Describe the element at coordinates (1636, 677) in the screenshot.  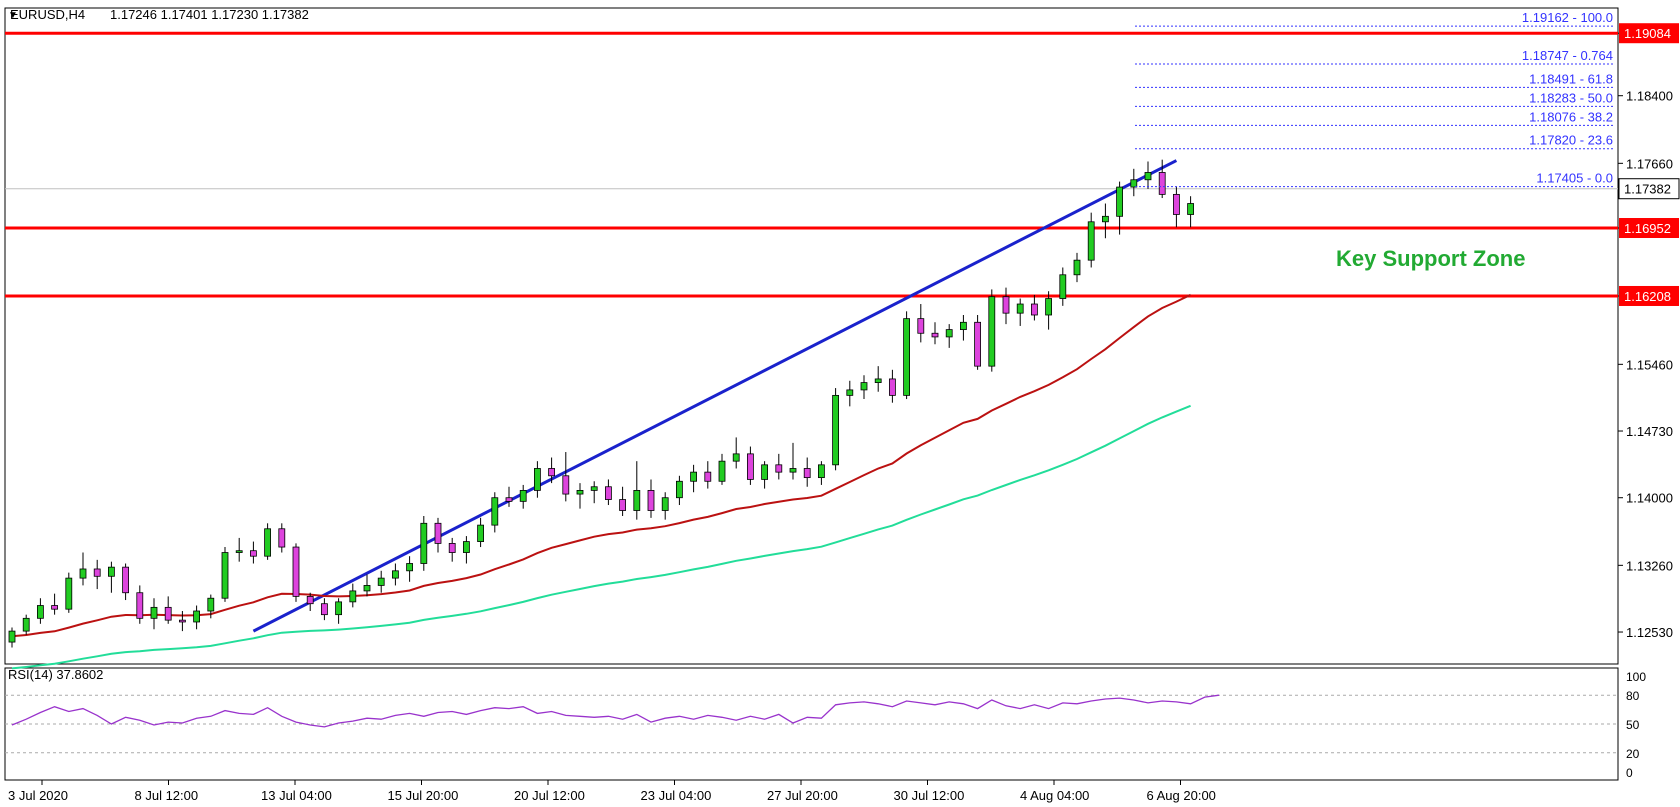
I see `rsi-tick-label: 100` at that location.